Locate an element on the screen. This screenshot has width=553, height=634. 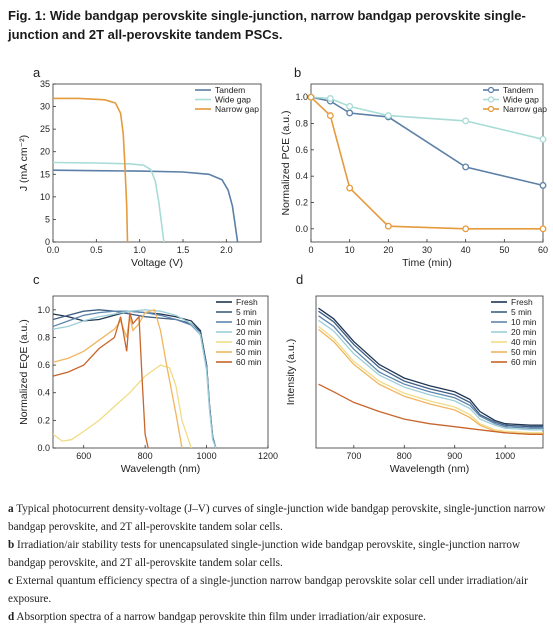
legend-label-d-1: 5 min is located at coordinates (521, 312).